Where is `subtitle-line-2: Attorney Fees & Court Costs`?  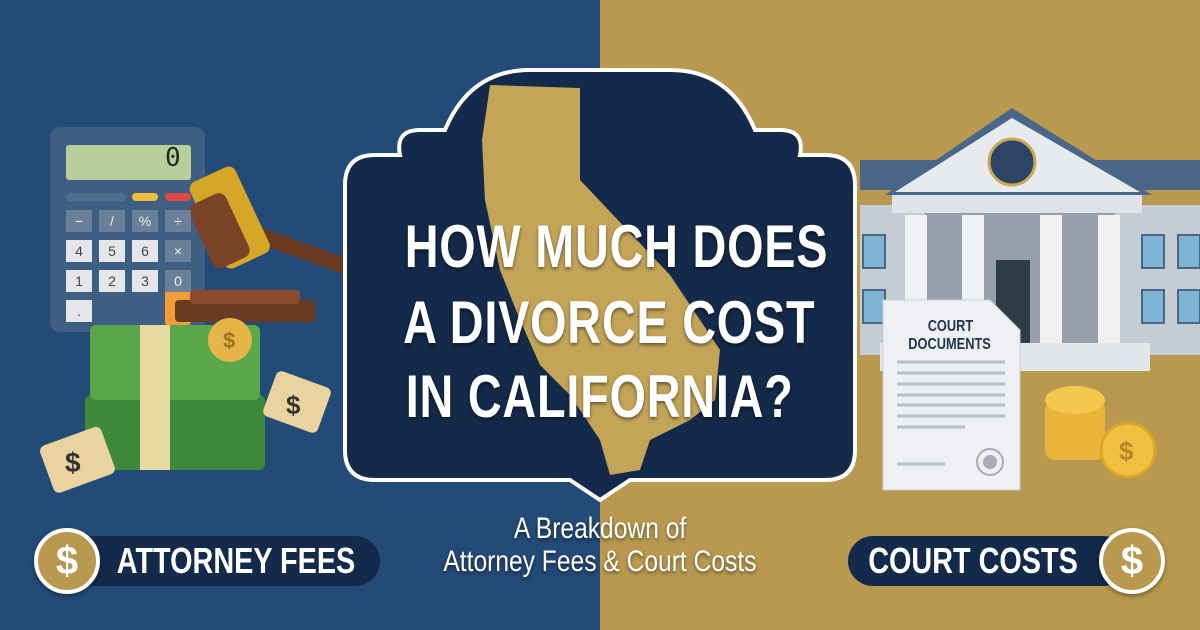
subtitle-line-2: Attorney Fees & Court Costs is located at coordinates (600, 561).